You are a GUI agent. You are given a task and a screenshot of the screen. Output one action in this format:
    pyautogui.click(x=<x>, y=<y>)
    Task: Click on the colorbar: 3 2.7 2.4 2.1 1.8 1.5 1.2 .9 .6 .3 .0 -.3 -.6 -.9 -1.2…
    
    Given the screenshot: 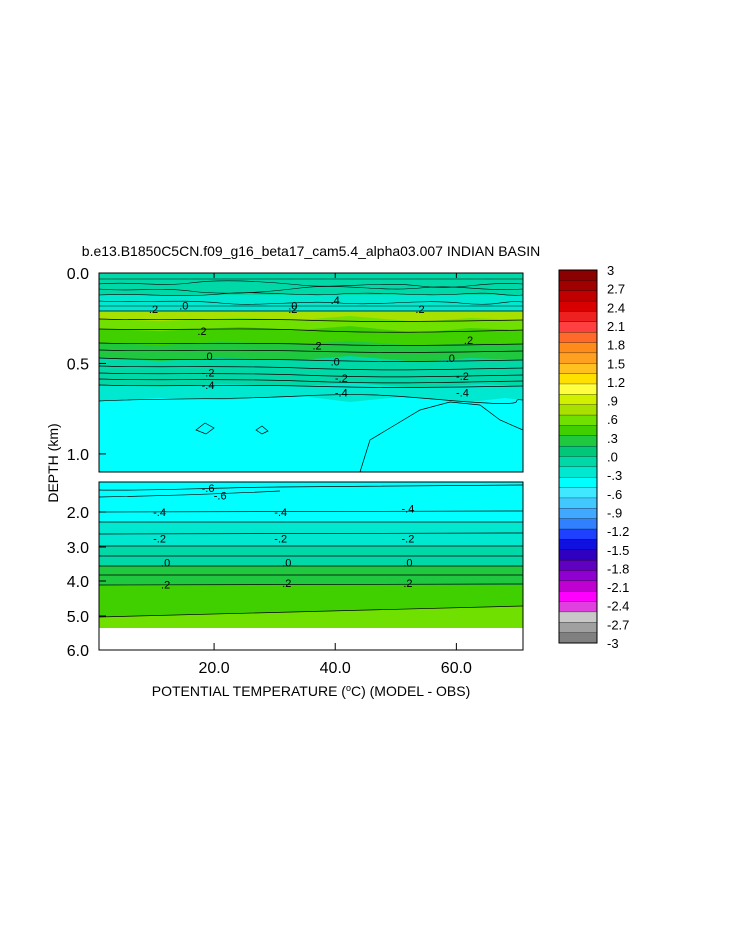 What is the action you would take?
    pyautogui.click(x=593, y=457)
    